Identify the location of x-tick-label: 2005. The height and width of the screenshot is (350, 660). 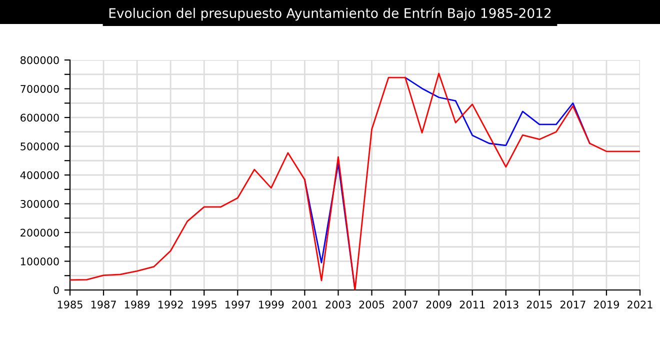
(371, 304).